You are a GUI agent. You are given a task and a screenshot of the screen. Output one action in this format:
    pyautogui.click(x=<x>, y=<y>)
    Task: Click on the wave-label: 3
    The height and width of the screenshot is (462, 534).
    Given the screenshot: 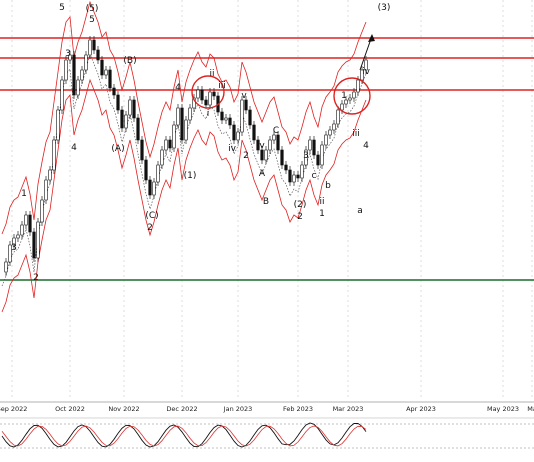 What is the action you would take?
    pyautogui.click(x=68, y=54)
    